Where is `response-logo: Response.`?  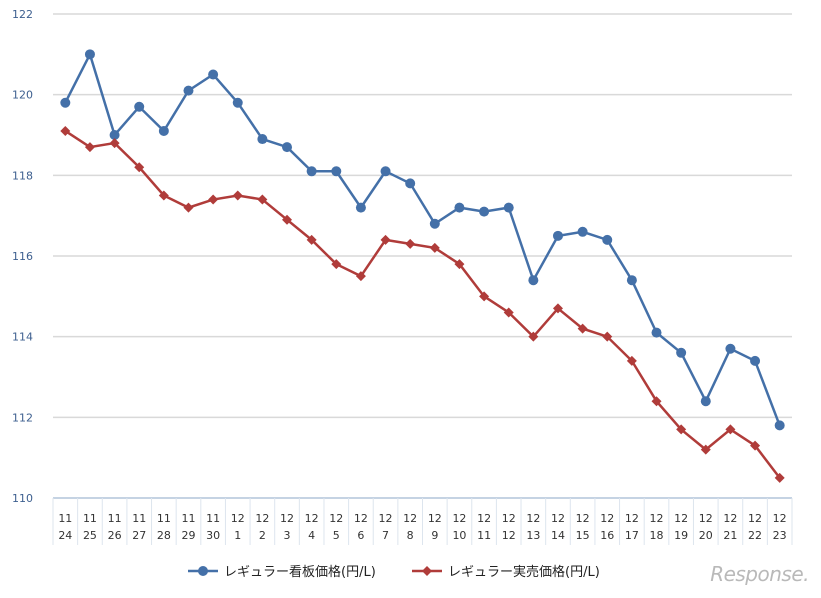 response-logo: Response. is located at coordinates (759, 574).